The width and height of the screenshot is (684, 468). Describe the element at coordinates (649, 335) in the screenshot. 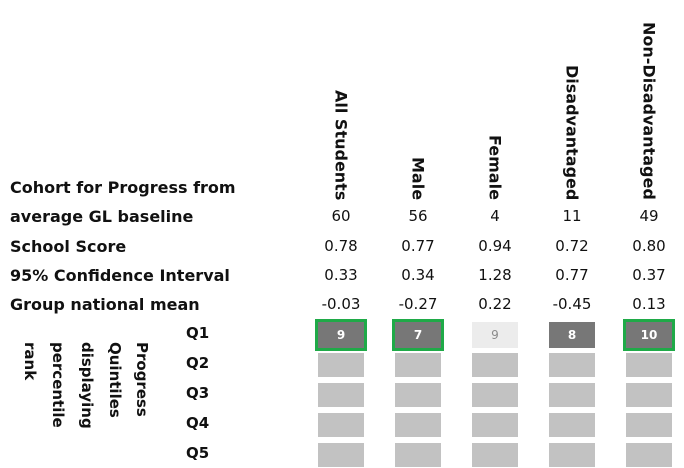

I see `rank-box-nondis: 10` at that location.